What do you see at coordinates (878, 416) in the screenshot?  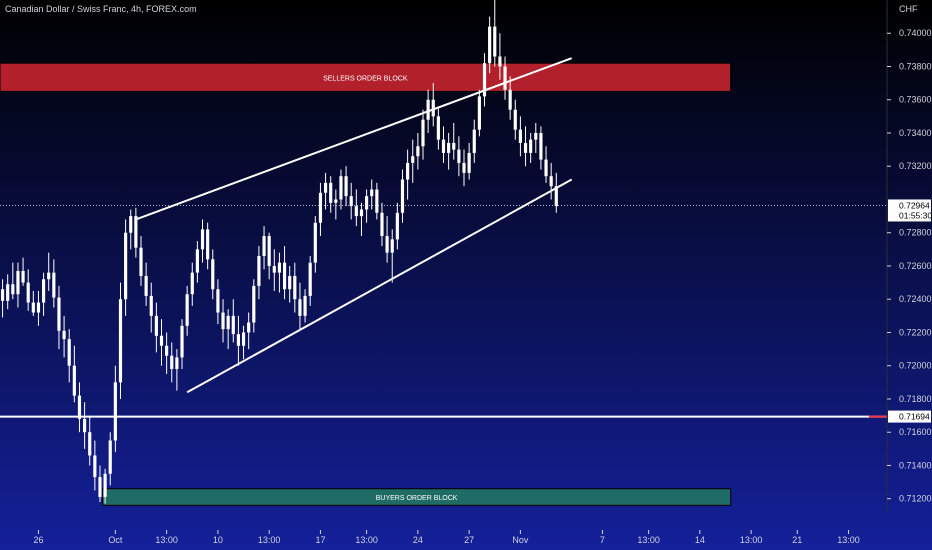 I see `level-marker` at bounding box center [878, 416].